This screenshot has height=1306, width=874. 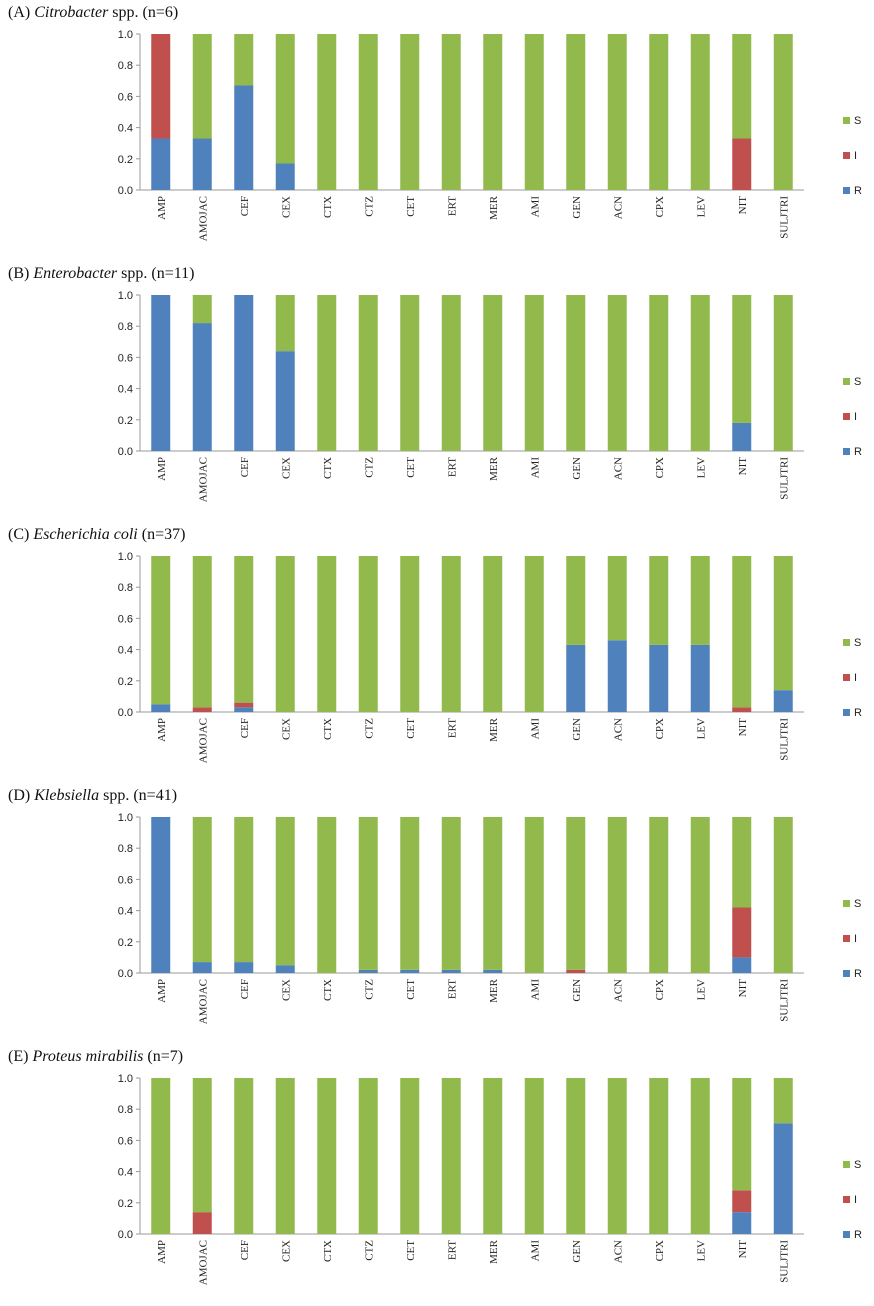 What do you see at coordinates (161, 534) in the screenshot?
I see `sample-size: (n=37)` at bounding box center [161, 534].